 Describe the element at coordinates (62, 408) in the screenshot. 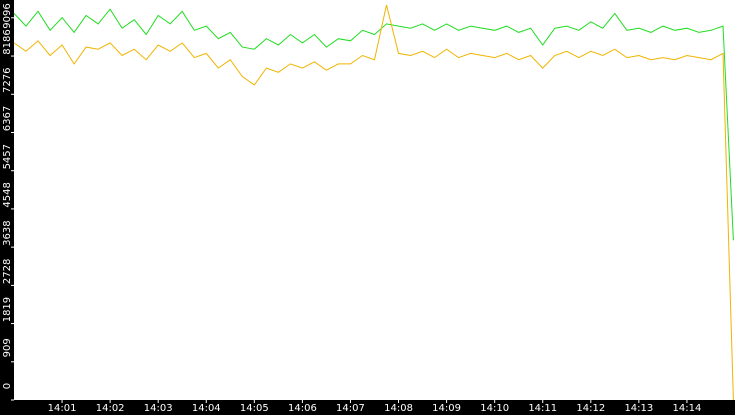

I see `x-tick-label: 14:01` at that location.